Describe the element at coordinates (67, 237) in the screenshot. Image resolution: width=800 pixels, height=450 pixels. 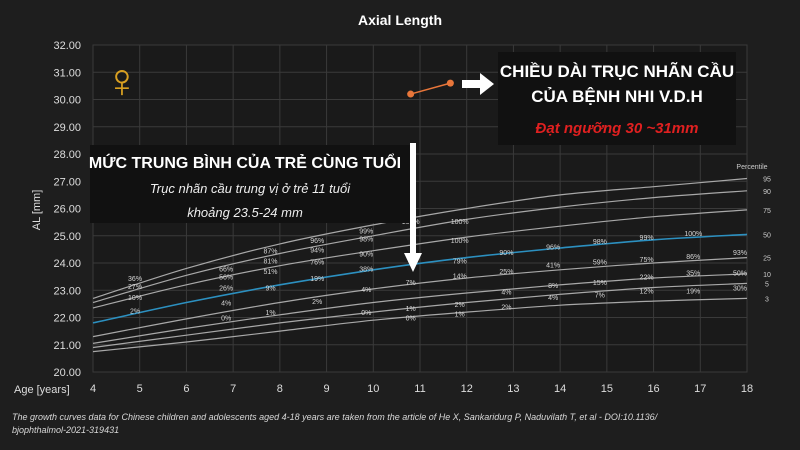
I see `y-tick-label: 25.00` at that location.